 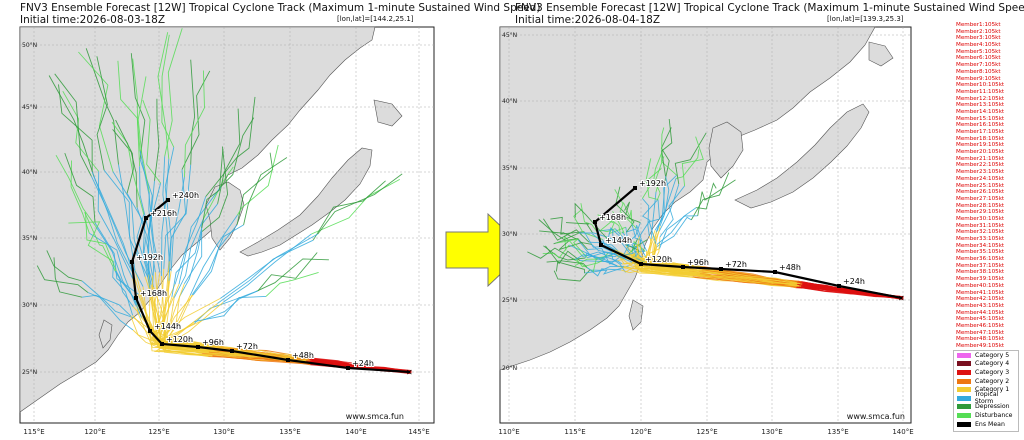 I want to click on member-list-item: Member26:105kt, so click(x=980, y=192).